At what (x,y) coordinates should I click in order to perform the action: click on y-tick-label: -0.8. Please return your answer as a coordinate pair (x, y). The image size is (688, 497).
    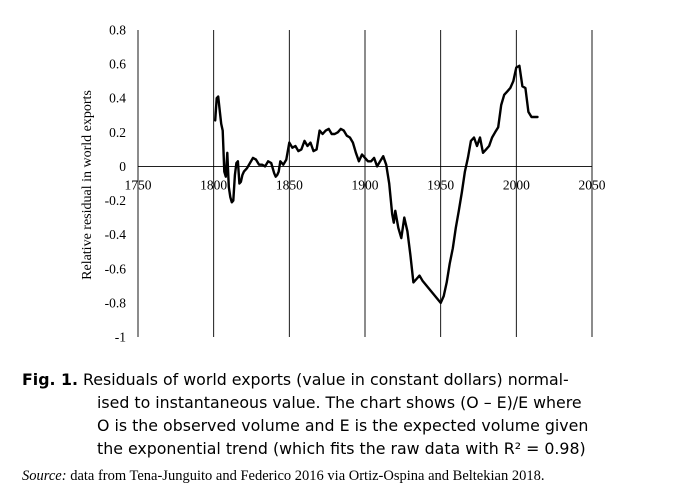
    Looking at the image, I should click on (116, 302).